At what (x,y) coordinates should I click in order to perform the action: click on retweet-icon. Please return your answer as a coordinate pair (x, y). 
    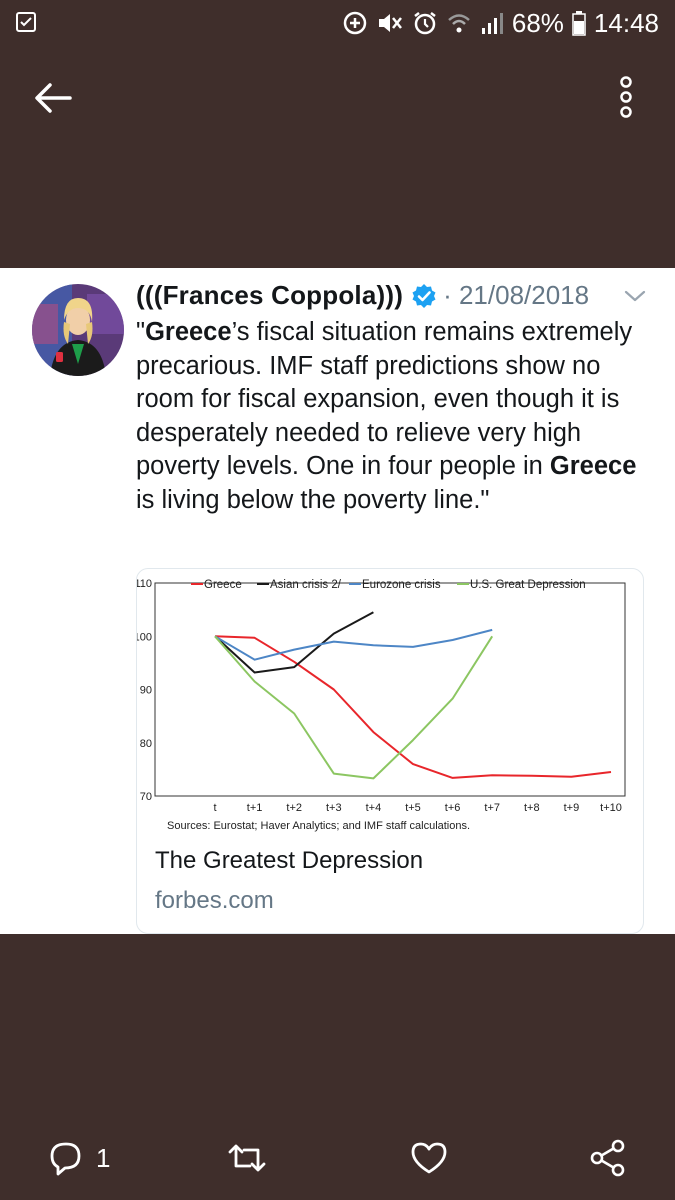
    Looking at the image, I should click on (247, 1158).